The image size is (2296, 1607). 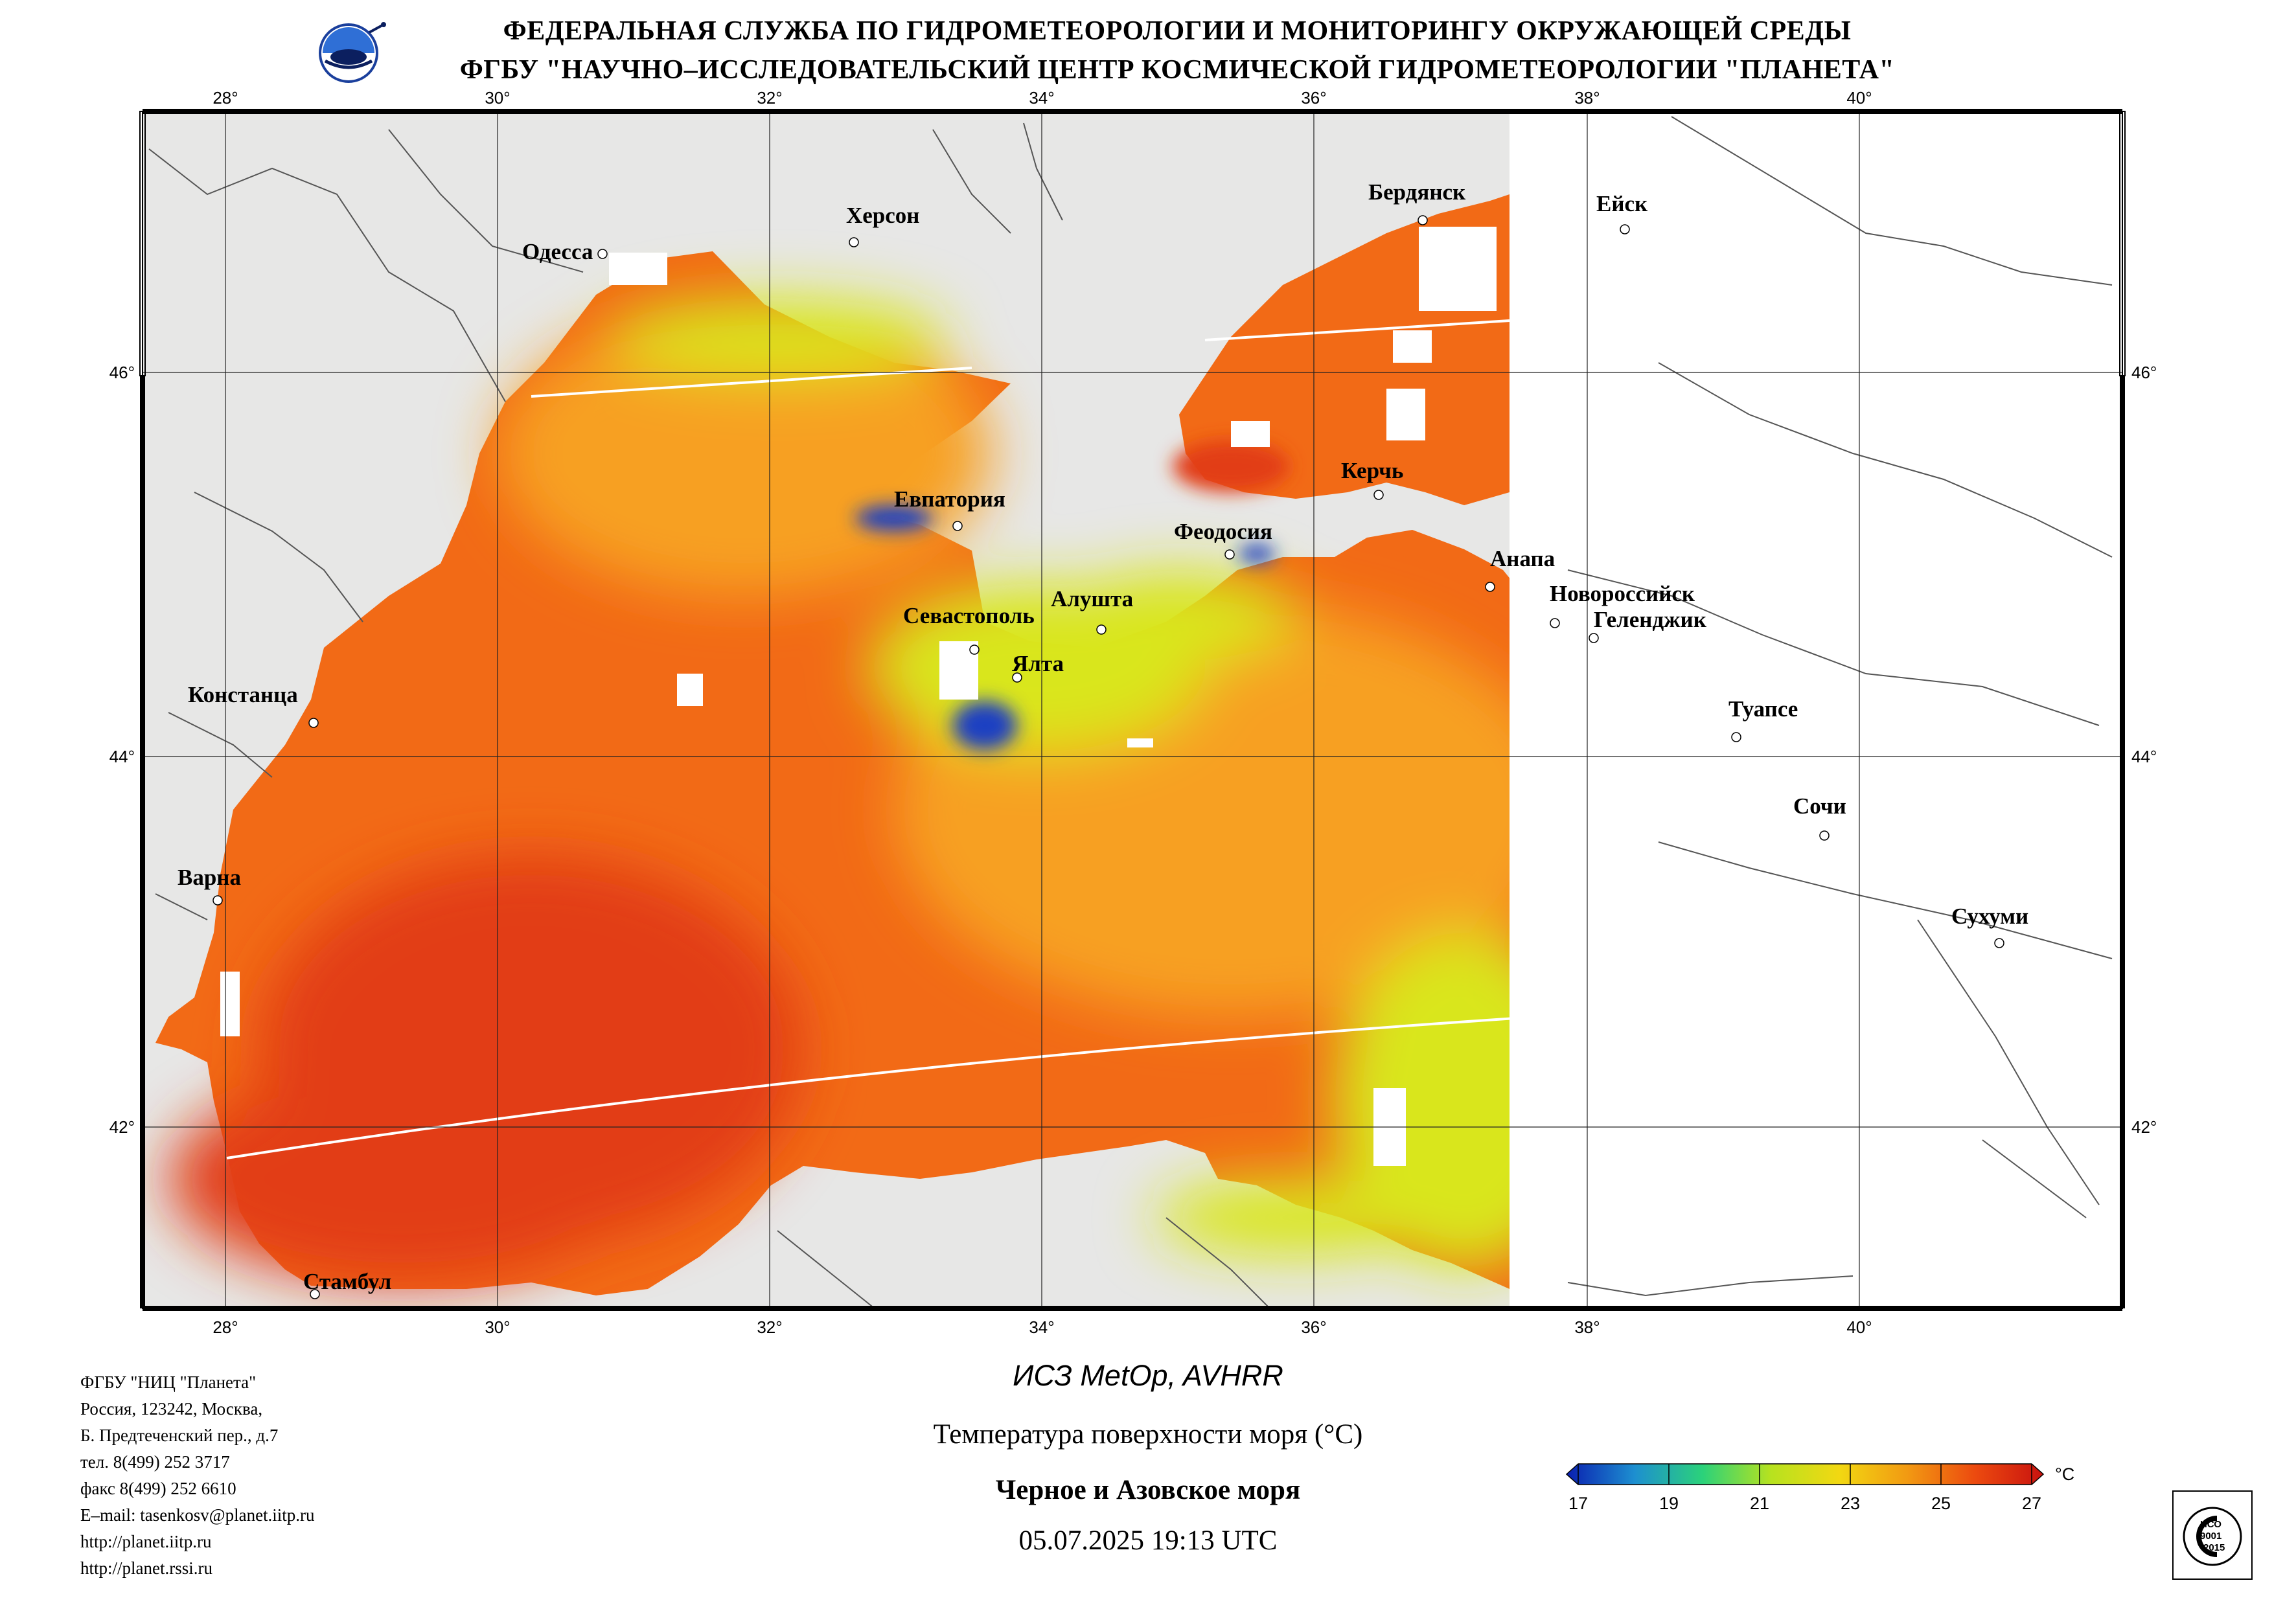 What do you see at coordinates (122, 1127) in the screenshot?
I see `lat-label-left: 42°` at bounding box center [122, 1127].